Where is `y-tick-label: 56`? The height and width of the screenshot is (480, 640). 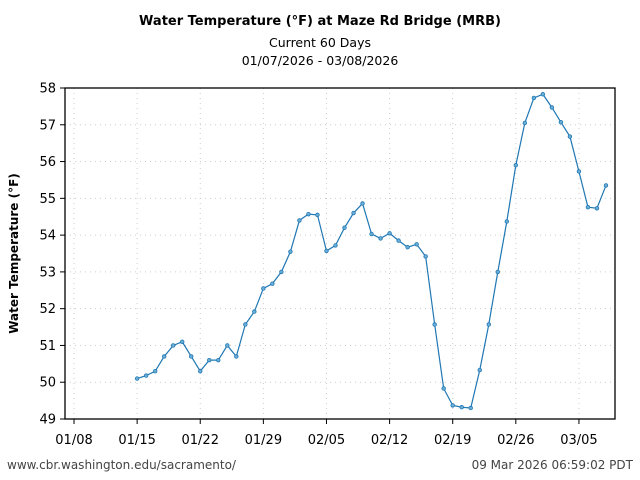 y-tick-label: 56 is located at coordinates (47, 162).